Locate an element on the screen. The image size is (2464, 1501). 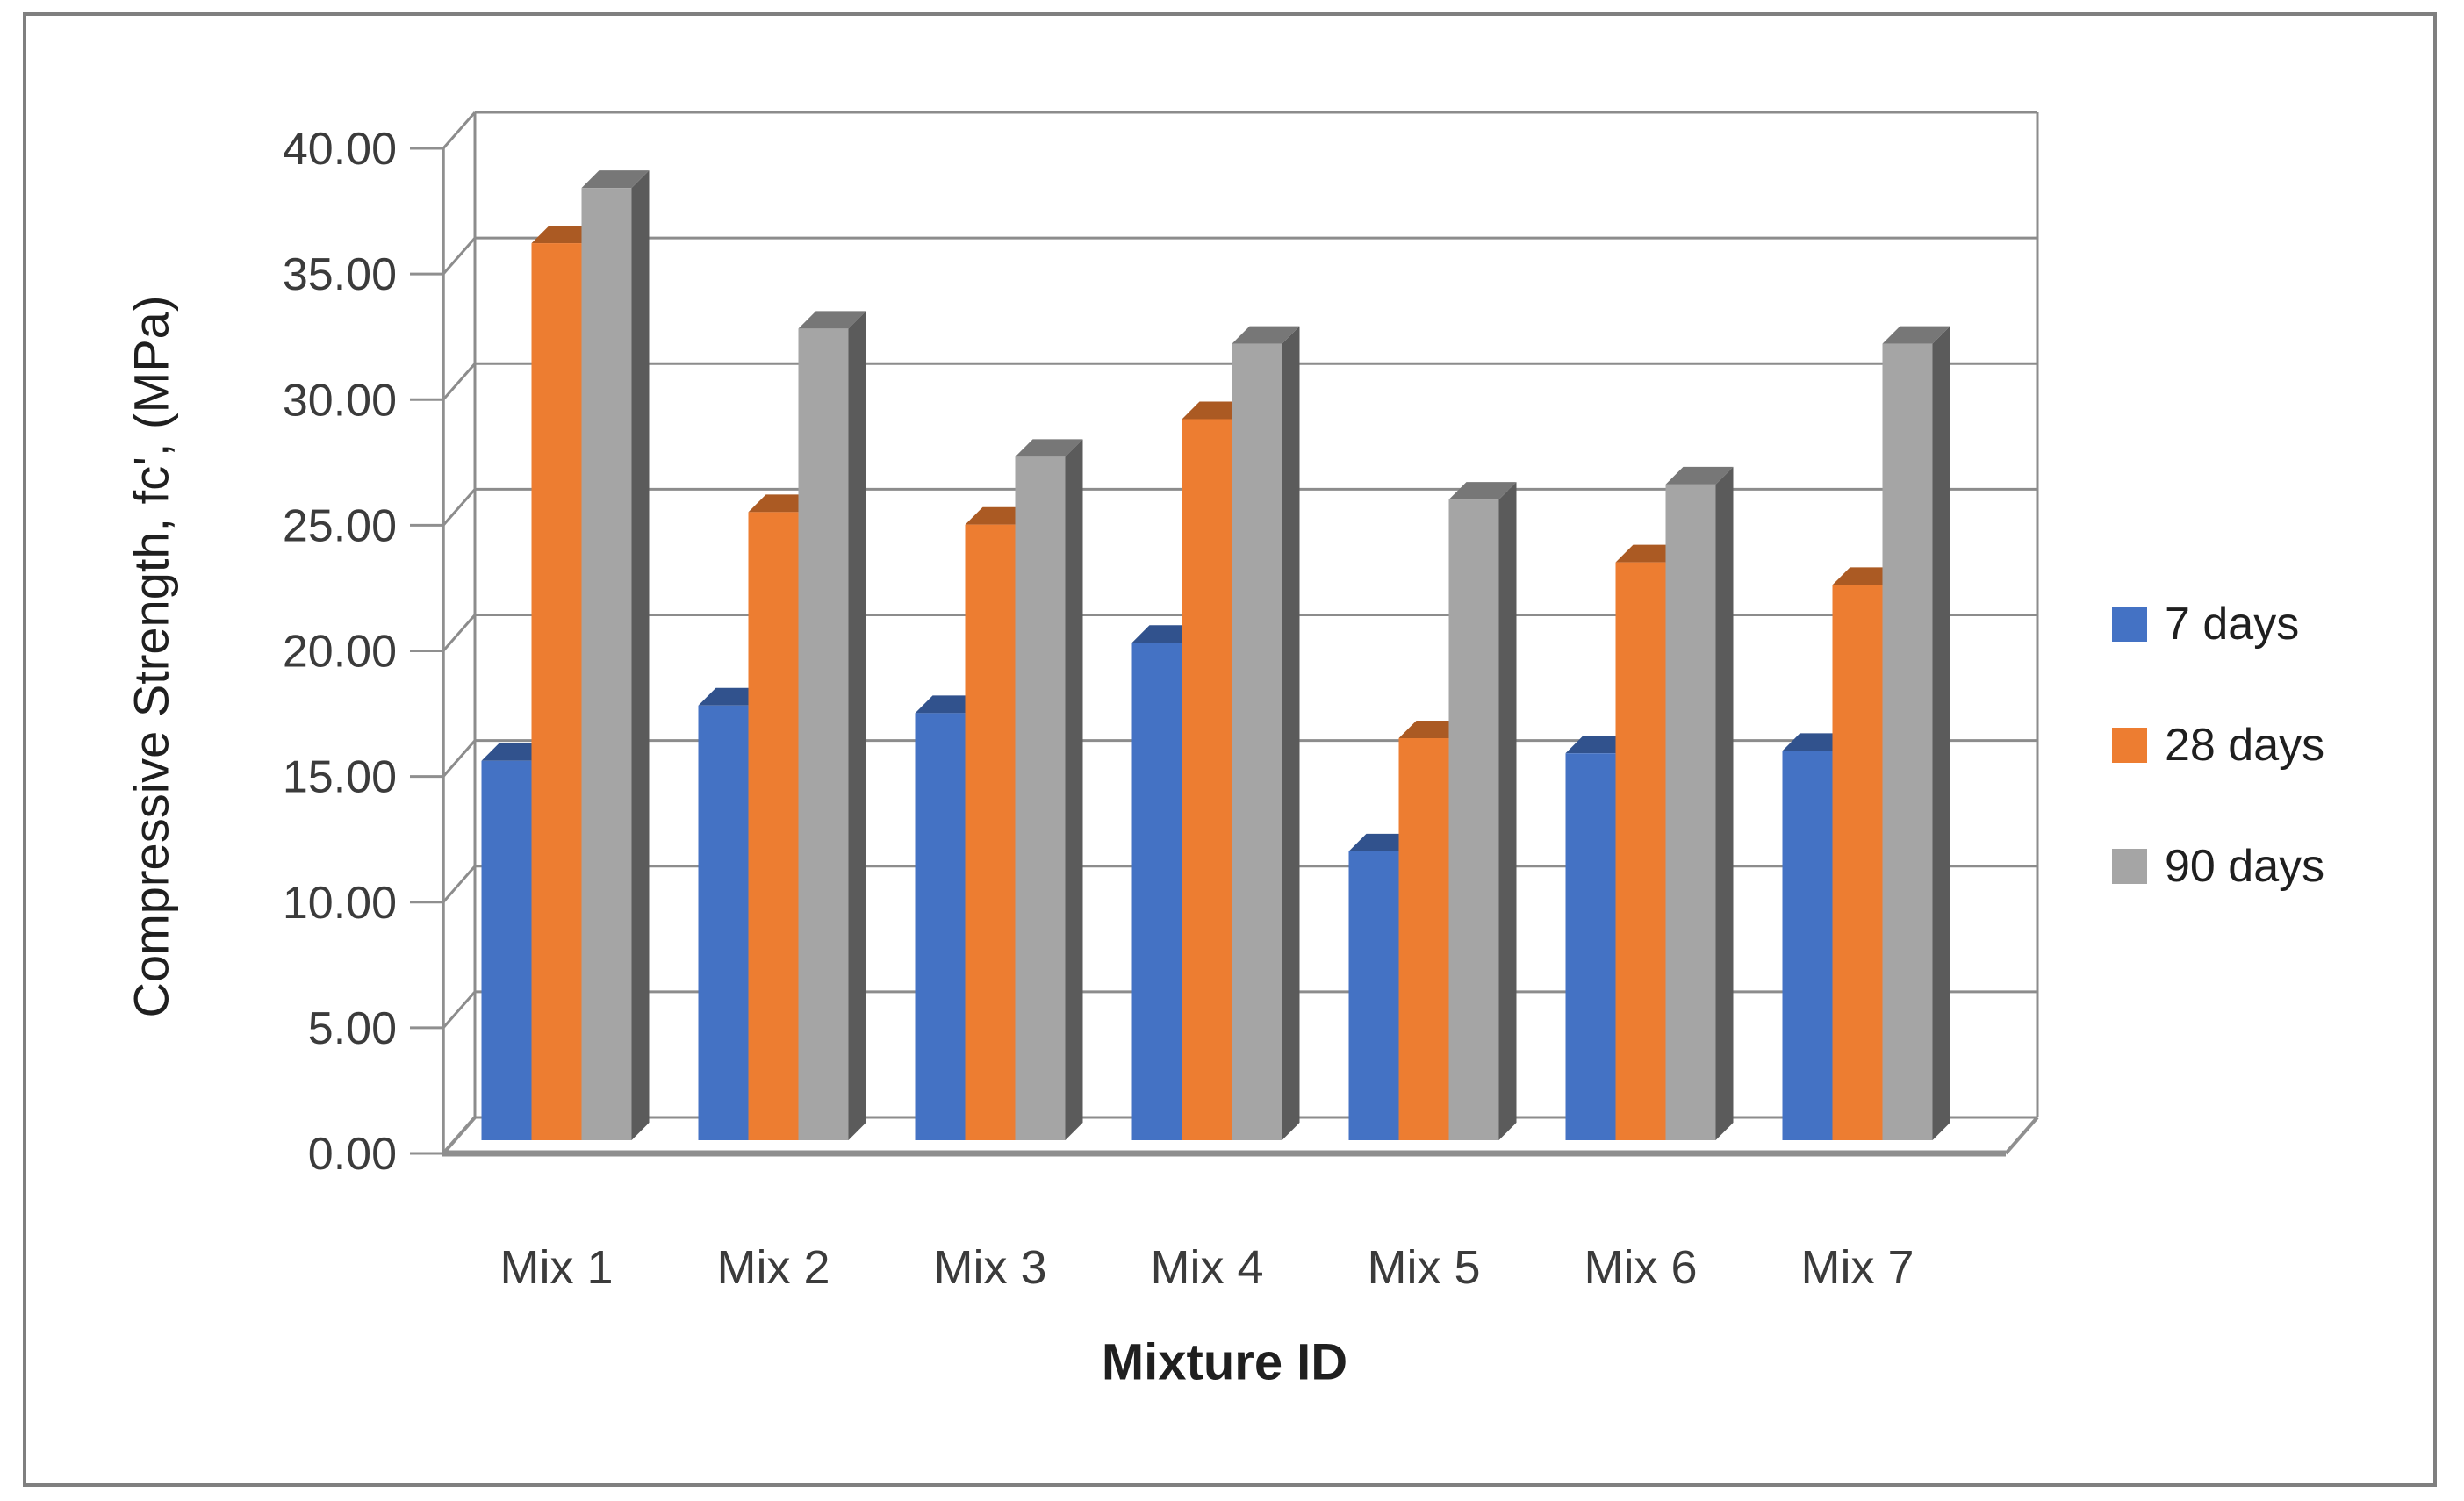
floor-left-edge is located at coordinates (459, 1135).